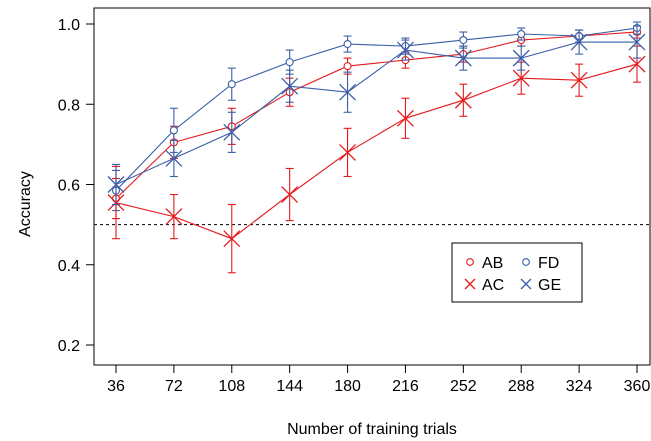 The height and width of the screenshot is (441, 651). What do you see at coordinates (405, 386) in the screenshot?
I see `x-tick-label: 216` at bounding box center [405, 386].